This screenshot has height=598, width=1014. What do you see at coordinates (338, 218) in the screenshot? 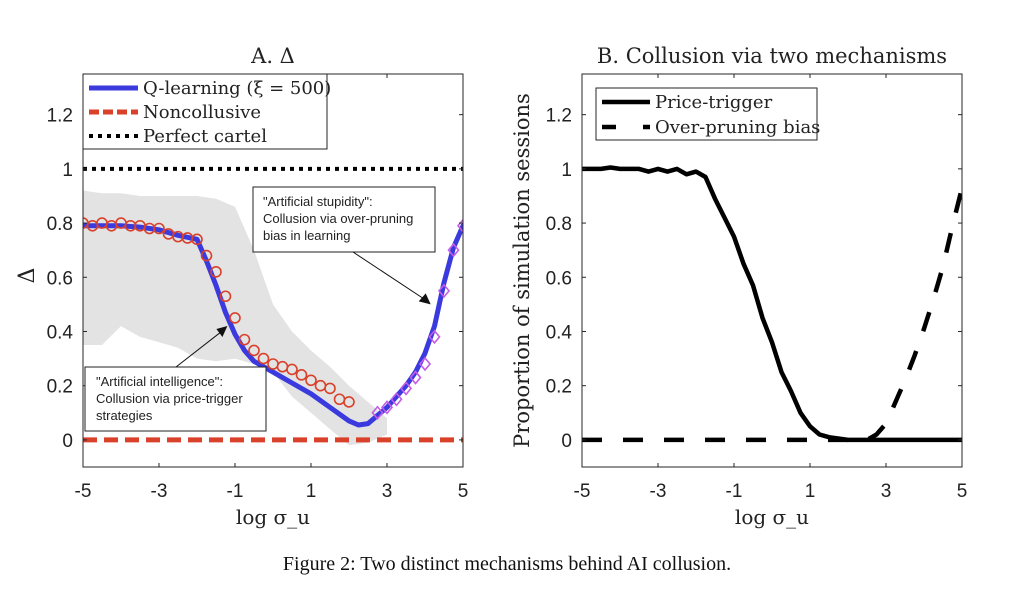
I see `annotation-text: Collusion via over-pruning` at bounding box center [338, 218].